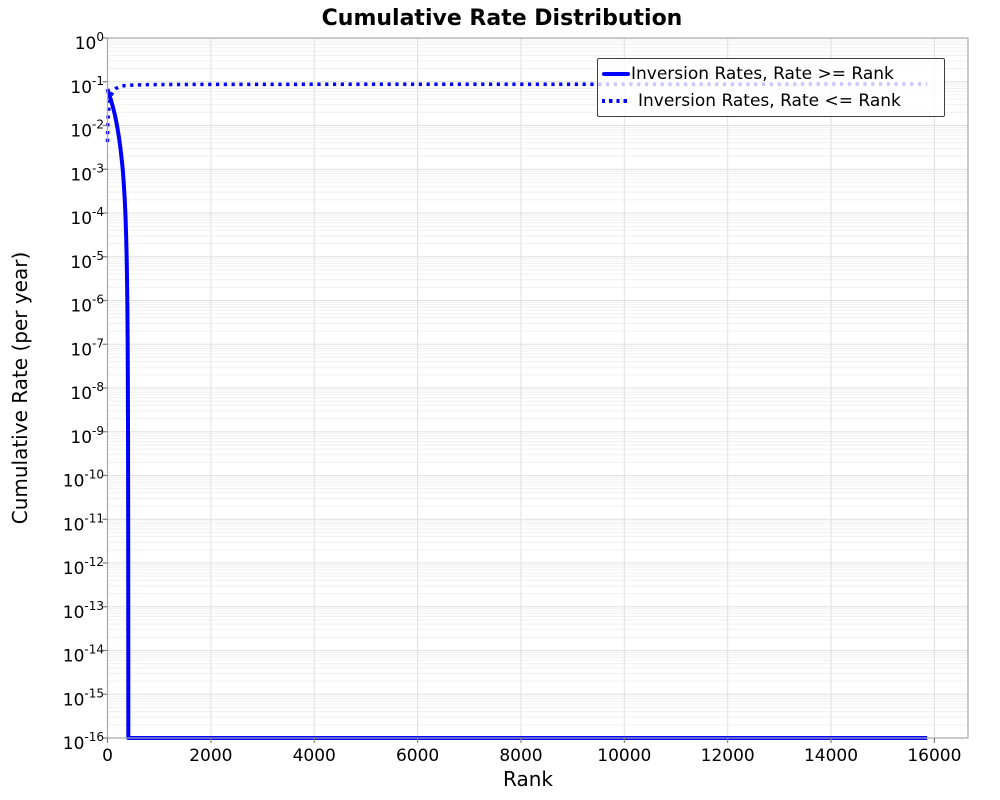  I want to click on x-tick-label: 6000, so click(417, 756).